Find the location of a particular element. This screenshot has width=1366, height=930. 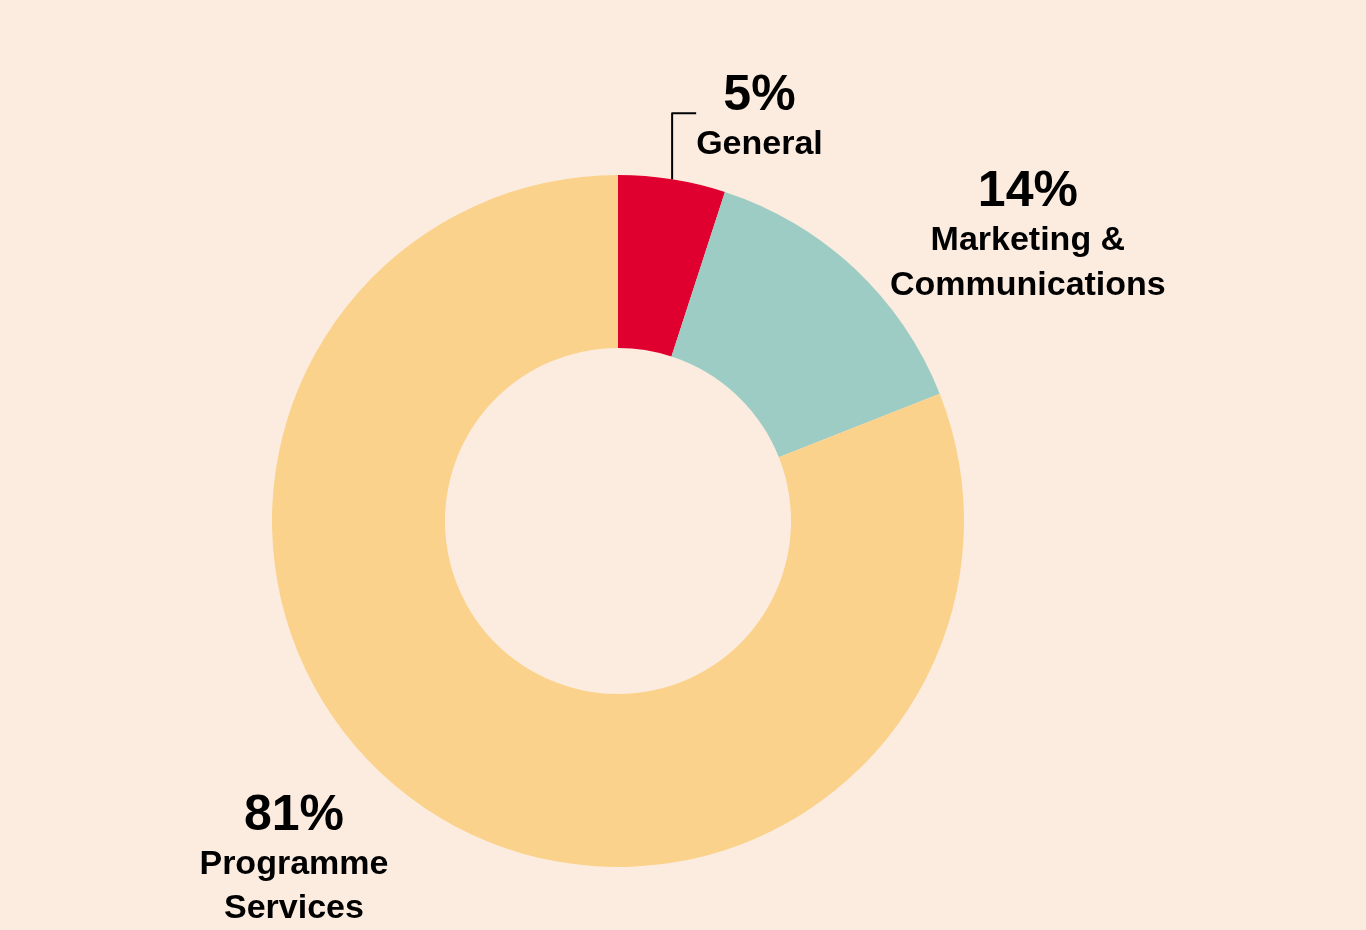

slice-label: Marketing & Communications is located at coordinates (1027, 260).